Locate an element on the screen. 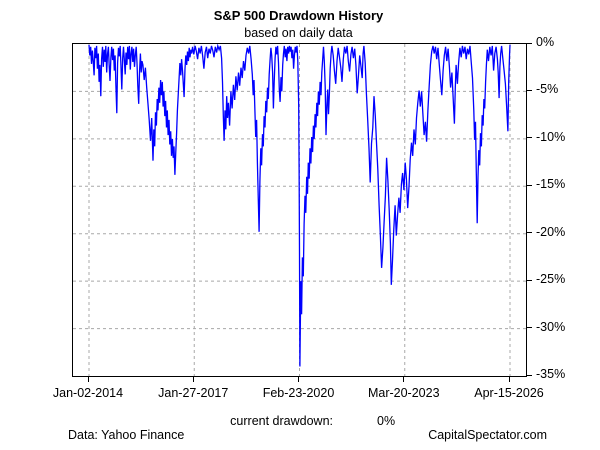 The image size is (600, 450). x-axis-tick-label: Jan-27-2017 is located at coordinates (193, 393).